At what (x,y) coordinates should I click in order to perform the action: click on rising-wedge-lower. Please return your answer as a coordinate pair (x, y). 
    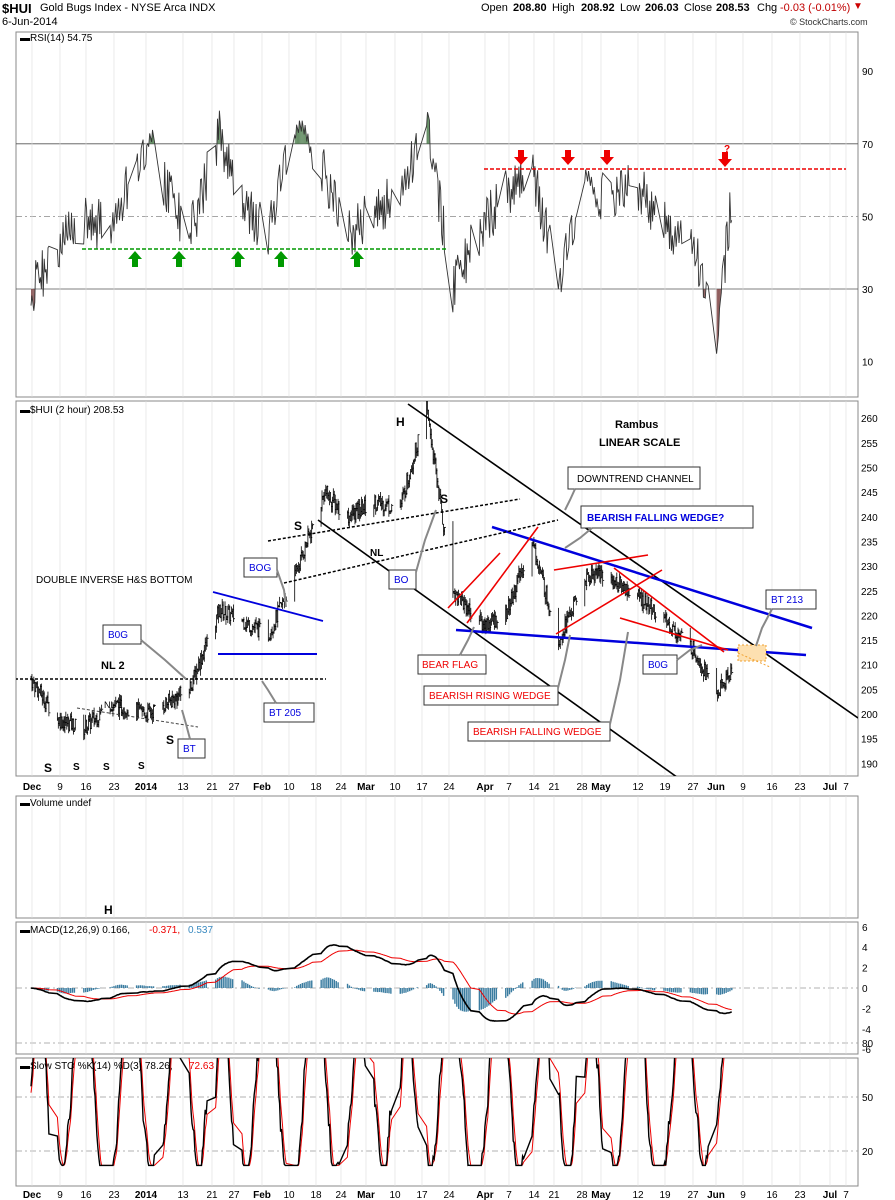
    Looking at the image, I should click on (609, 602).